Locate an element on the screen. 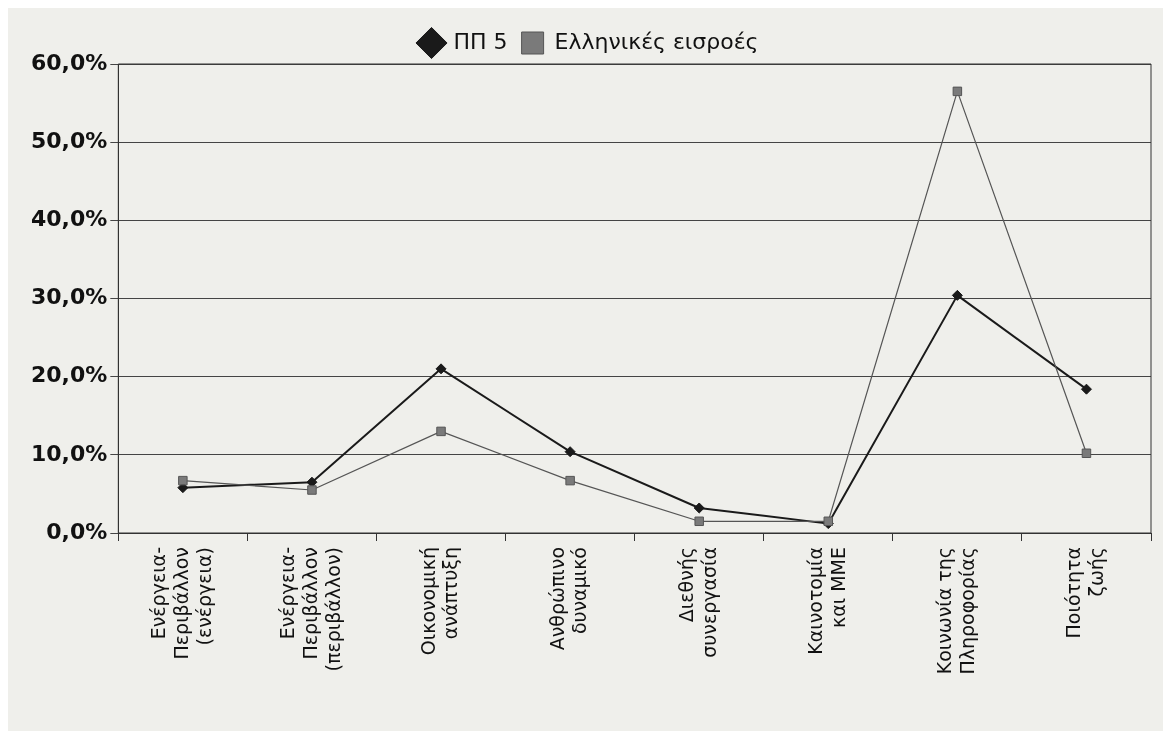 The width and height of the screenshot is (1171, 739). legend-label: Ελληνικές εισροές is located at coordinates (656, 41).